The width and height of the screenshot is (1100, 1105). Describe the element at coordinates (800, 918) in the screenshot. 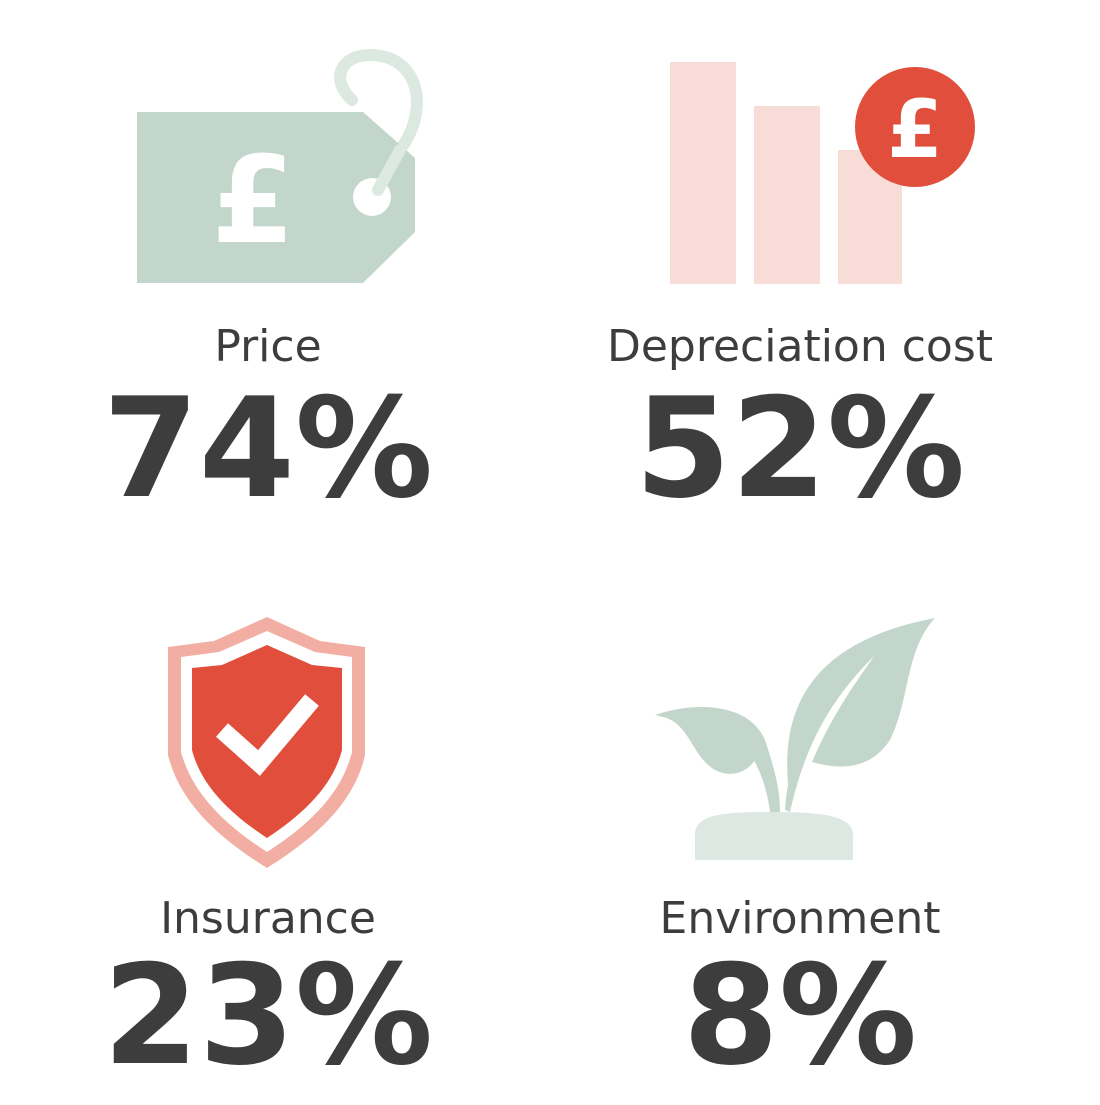

I see `item-label: Environment` at that location.